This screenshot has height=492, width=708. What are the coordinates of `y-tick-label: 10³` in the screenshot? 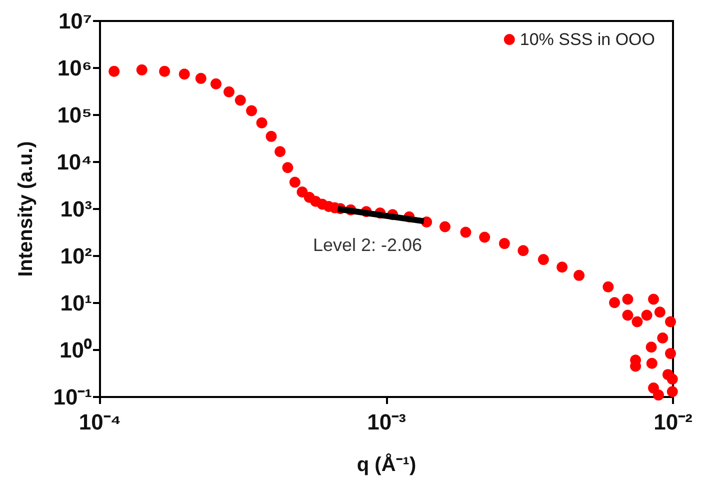 It's located at (76, 209).